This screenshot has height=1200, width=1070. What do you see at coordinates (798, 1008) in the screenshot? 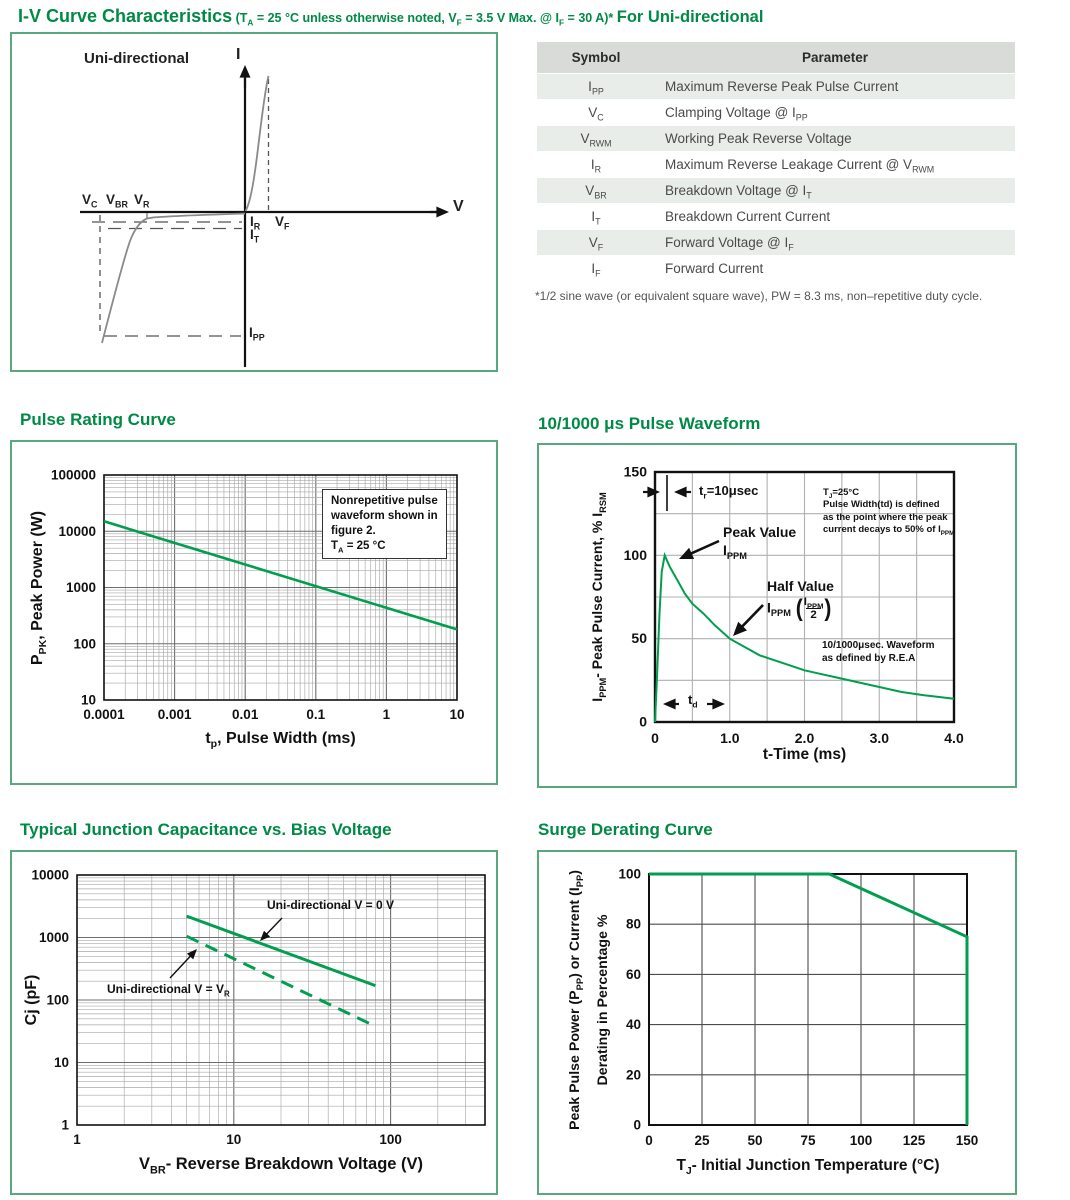
I see `surge_derating-plot: 0 25 50 75 100 125 150 0 20 40 60 80 100` at bounding box center [798, 1008].